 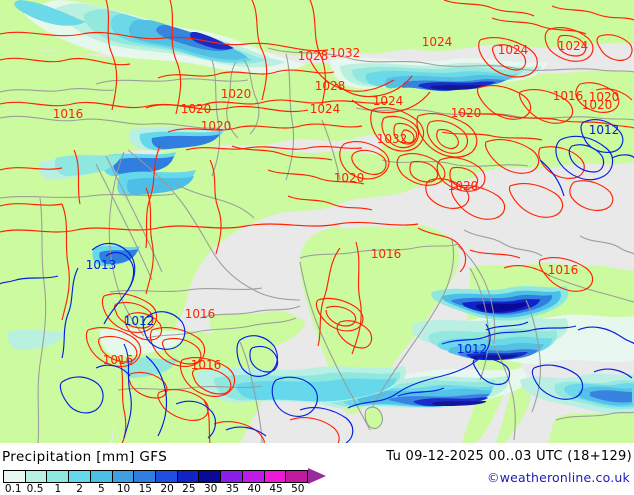 I want to click on colorbar-tick-30: 30, so click(x=210, y=489).